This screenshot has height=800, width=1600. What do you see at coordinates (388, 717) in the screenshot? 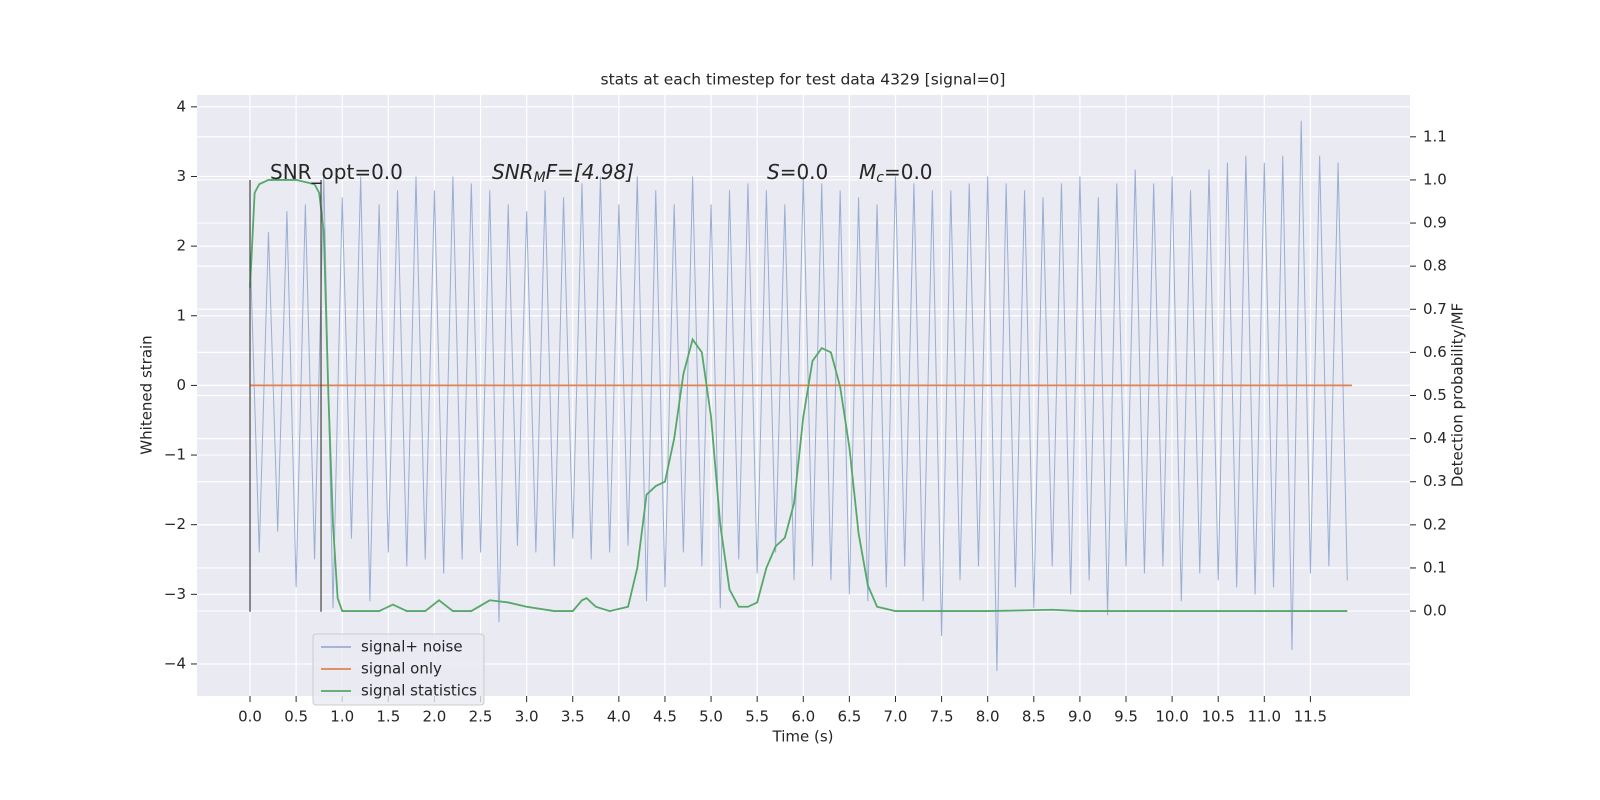
I see `x-tick-label: 1.5` at bounding box center [388, 717].